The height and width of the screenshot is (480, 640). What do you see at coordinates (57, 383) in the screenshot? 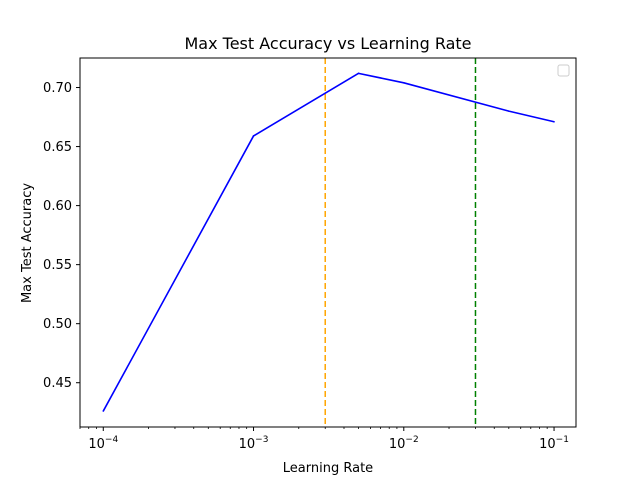
I see `y-tick-label: 0.45` at bounding box center [57, 383].